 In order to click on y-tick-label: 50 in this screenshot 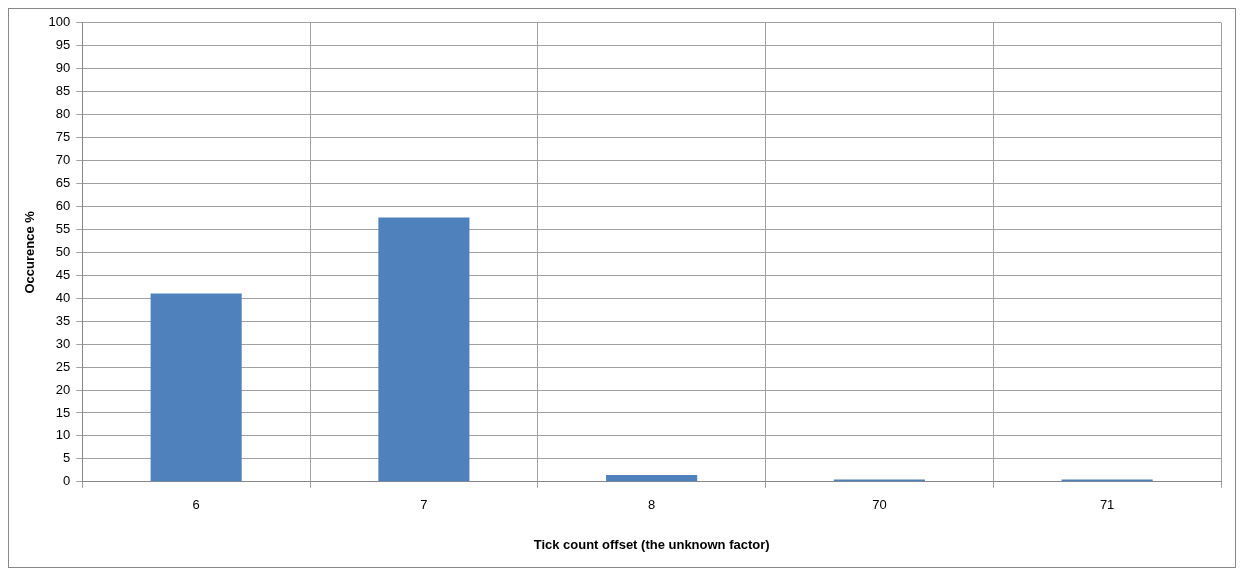, I will do `click(63, 251)`.